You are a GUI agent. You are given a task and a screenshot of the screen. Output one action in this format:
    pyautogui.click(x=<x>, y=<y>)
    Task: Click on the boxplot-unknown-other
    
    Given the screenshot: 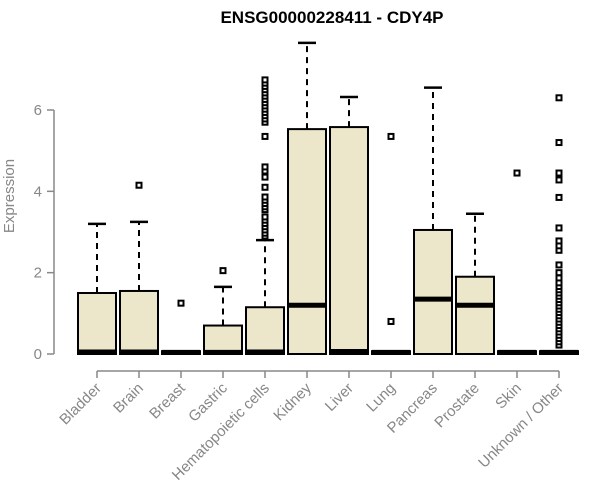 What is the action you would take?
    pyautogui.click(x=559, y=225)
    